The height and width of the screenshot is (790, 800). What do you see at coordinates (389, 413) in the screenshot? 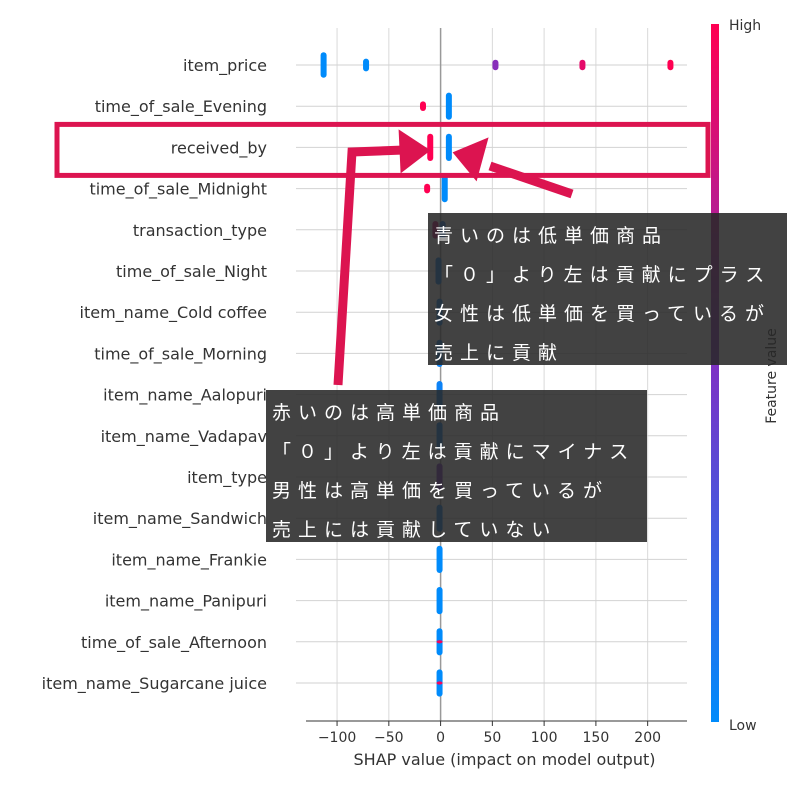
I see `note-red-line: 赤いのは高単価商品` at bounding box center [389, 413].